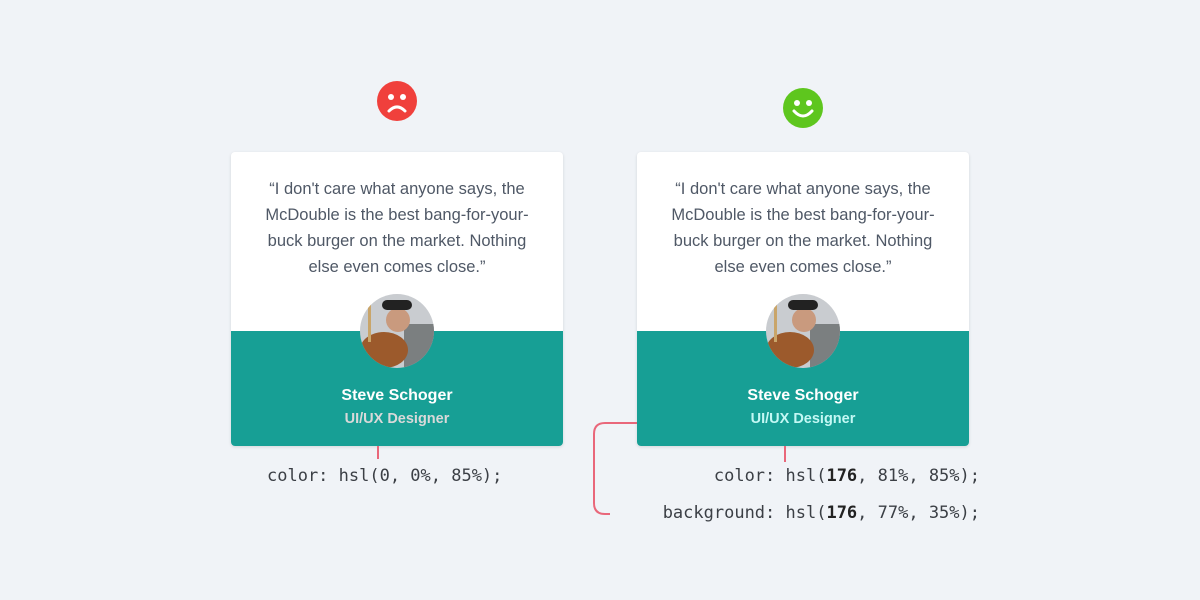  Describe the element at coordinates (770, 476) in the screenshot. I see `code-text: color: hsl(` at that location.